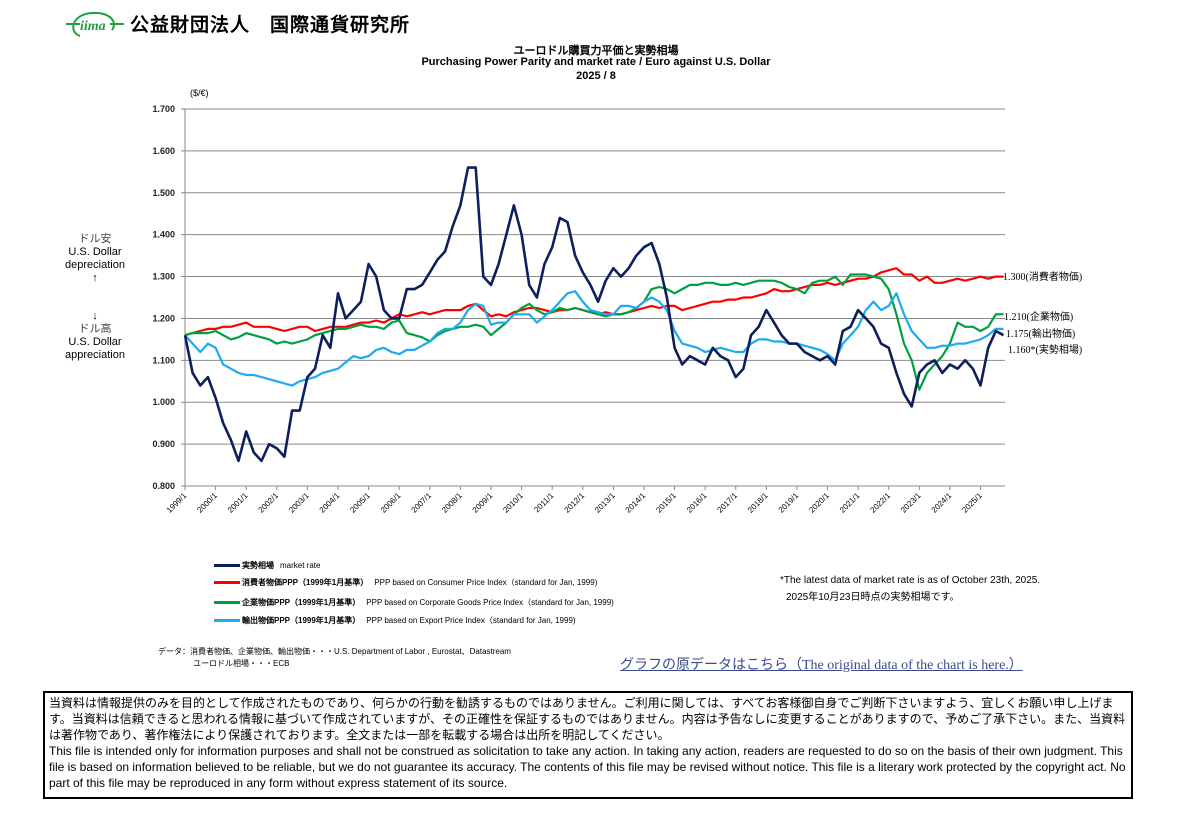 Image resolution: width=1192 pixels, height=829 pixels. I want to click on up-en1: U.S. Dollar, so click(95, 252).